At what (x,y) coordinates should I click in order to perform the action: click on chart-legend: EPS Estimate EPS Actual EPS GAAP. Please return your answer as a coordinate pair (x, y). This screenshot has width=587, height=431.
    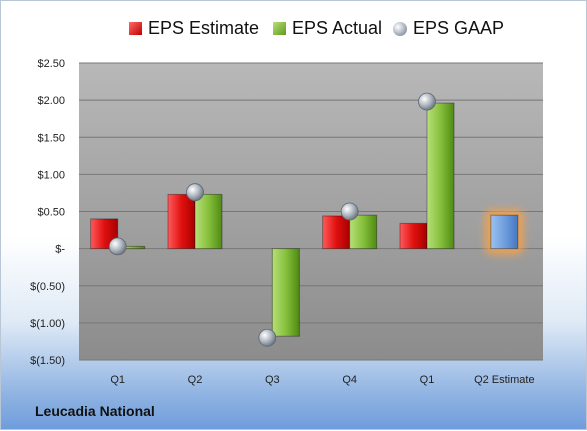
    Looking at the image, I should click on (294, 30).